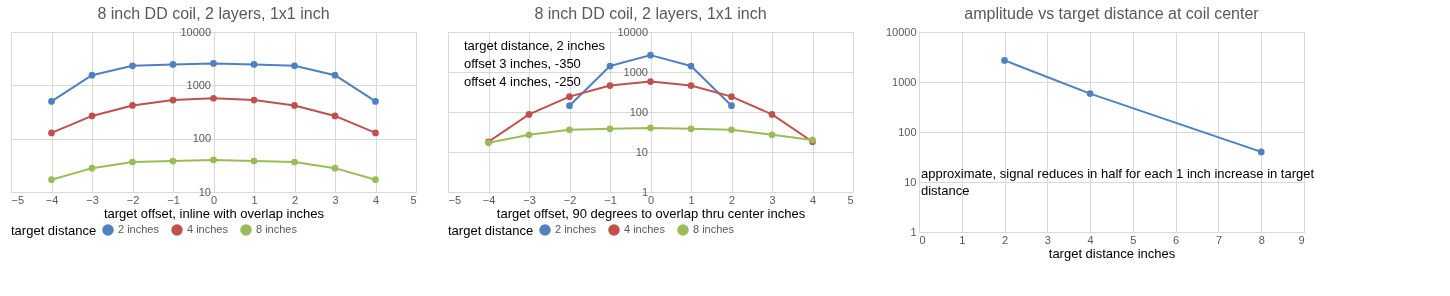  I want to click on chart-title: amplitude vs target distance at coil center, so click(1112, 13).